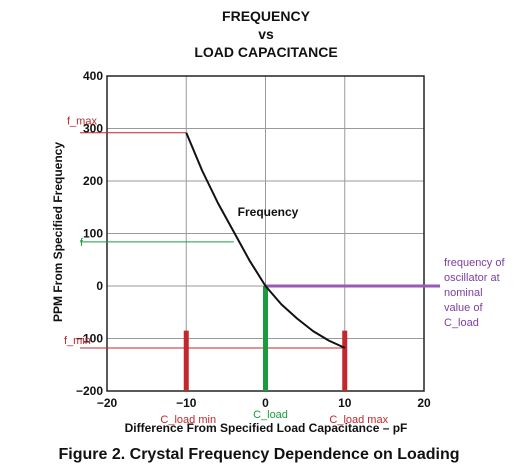  What do you see at coordinates (99, 286) in the screenshot?
I see `y-tick-label-4: 0` at bounding box center [99, 286].